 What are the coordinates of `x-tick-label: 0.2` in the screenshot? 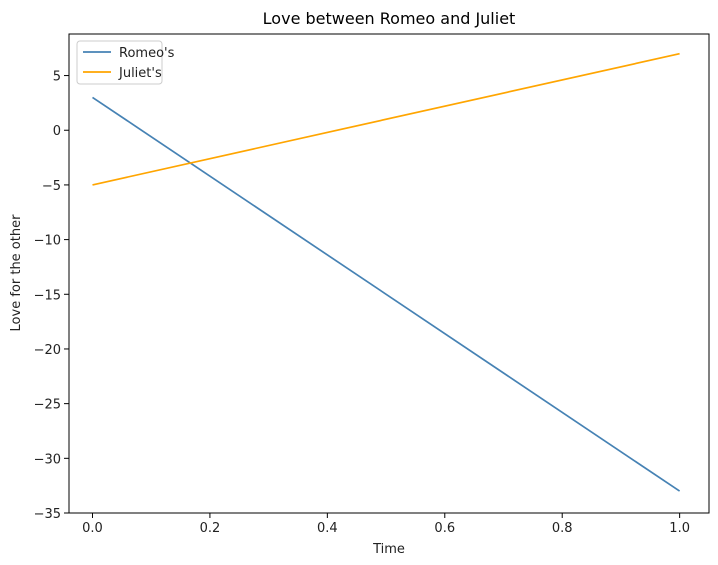 It's located at (210, 528).